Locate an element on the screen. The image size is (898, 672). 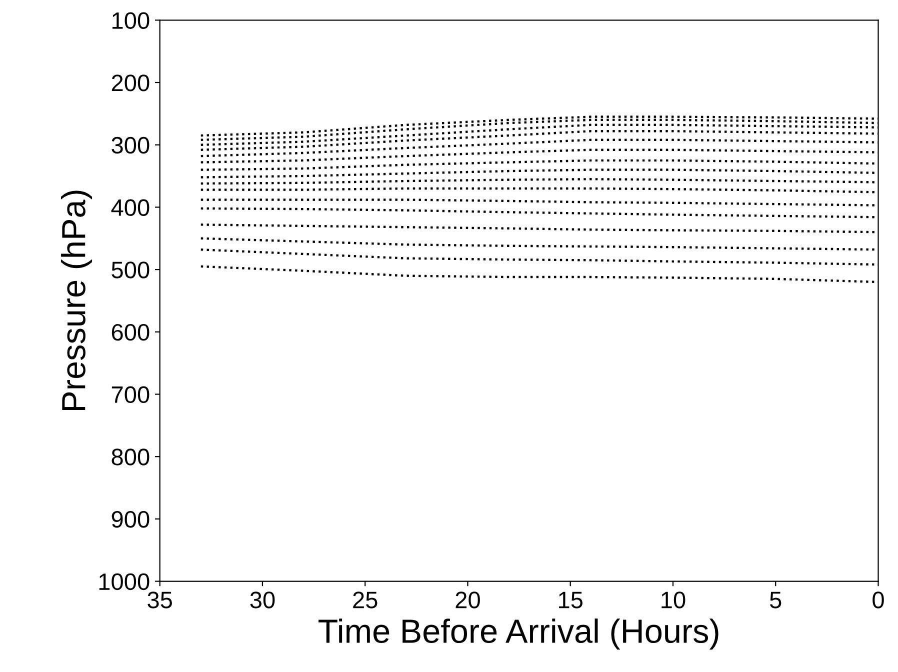
y-tick-label: 100 is located at coordinates (131, 20).